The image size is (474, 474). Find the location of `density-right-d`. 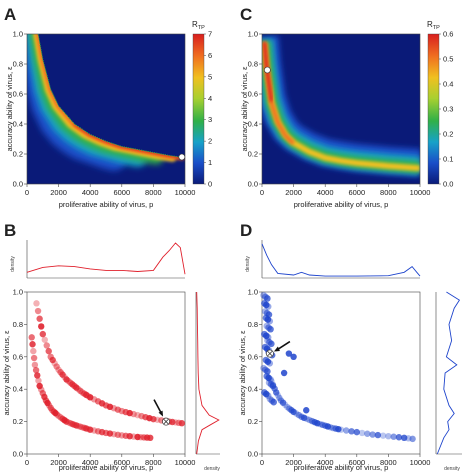

density-right-d is located at coordinates (448, 373).